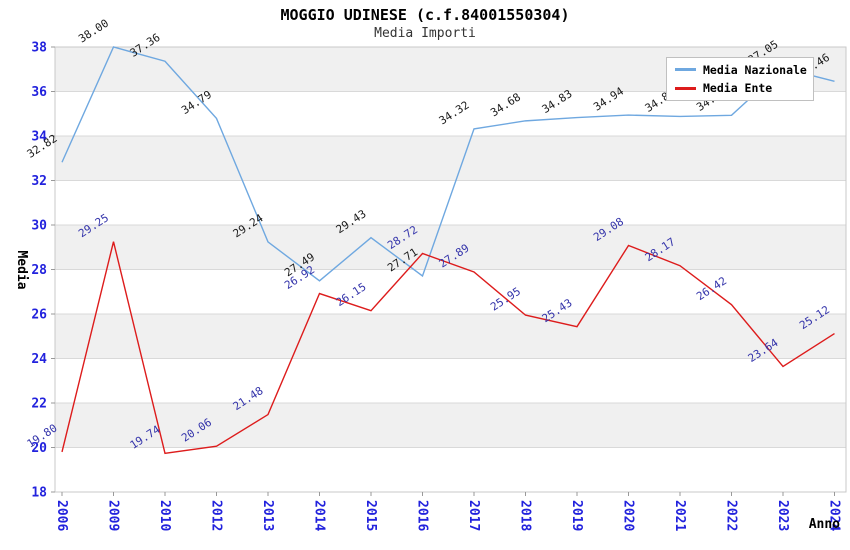  What do you see at coordinates (39, 404) in the screenshot?
I see `y-tick-label: 22` at bounding box center [39, 404].